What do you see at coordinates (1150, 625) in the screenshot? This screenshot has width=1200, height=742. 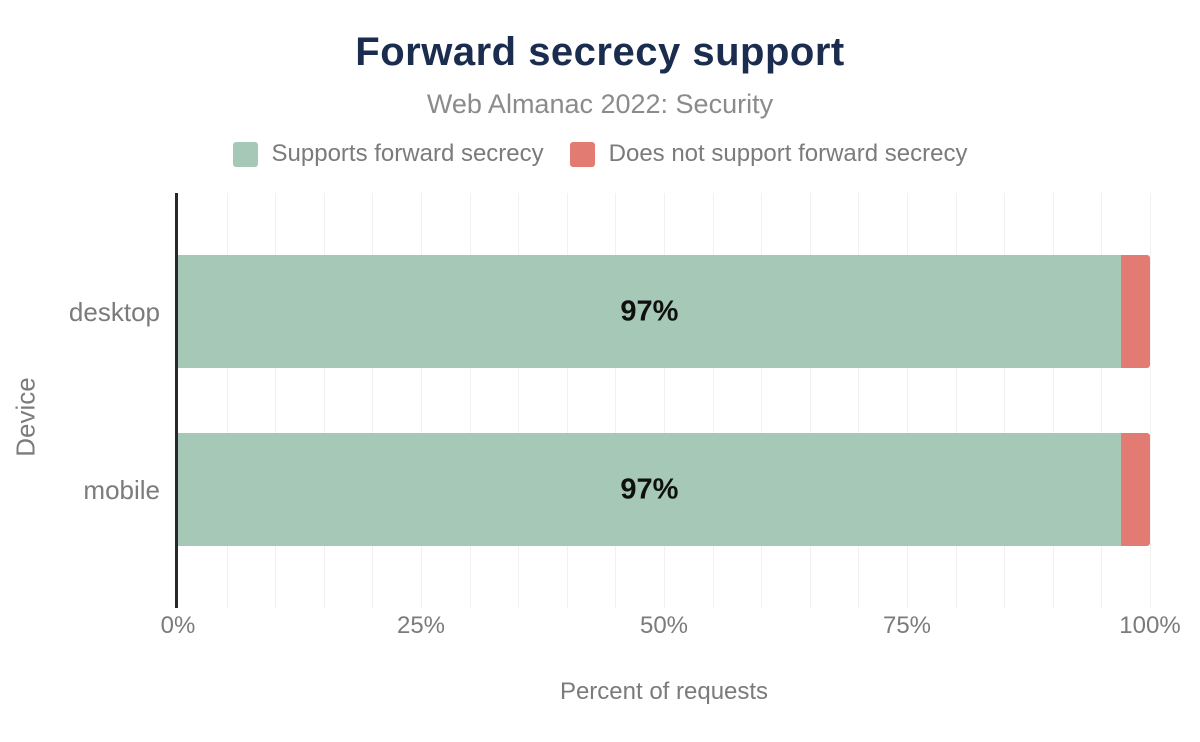 I see `x-tick-label: 100%` at bounding box center [1150, 625].